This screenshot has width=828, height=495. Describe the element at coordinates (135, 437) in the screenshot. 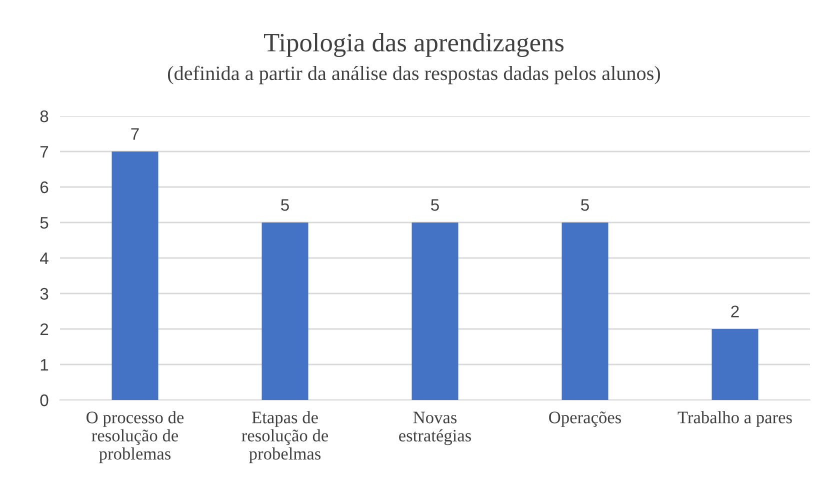

I see `x-tick-label: O processo de resolução de problemas` at that location.